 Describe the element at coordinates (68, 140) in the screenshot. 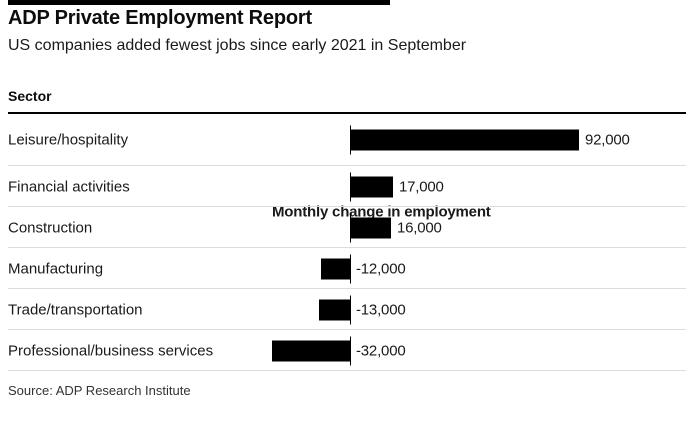

I see `sector-label: Leisure/hospitality` at that location.